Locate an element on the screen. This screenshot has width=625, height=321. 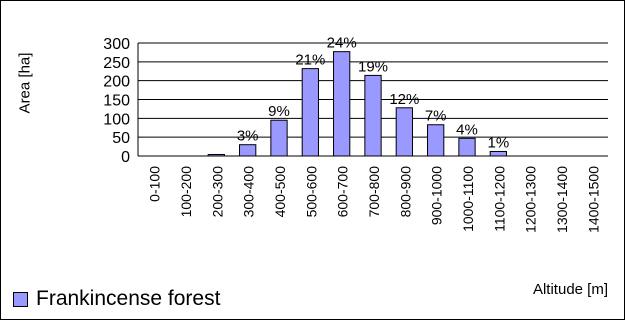
data-label: 24% is located at coordinates (342, 43).